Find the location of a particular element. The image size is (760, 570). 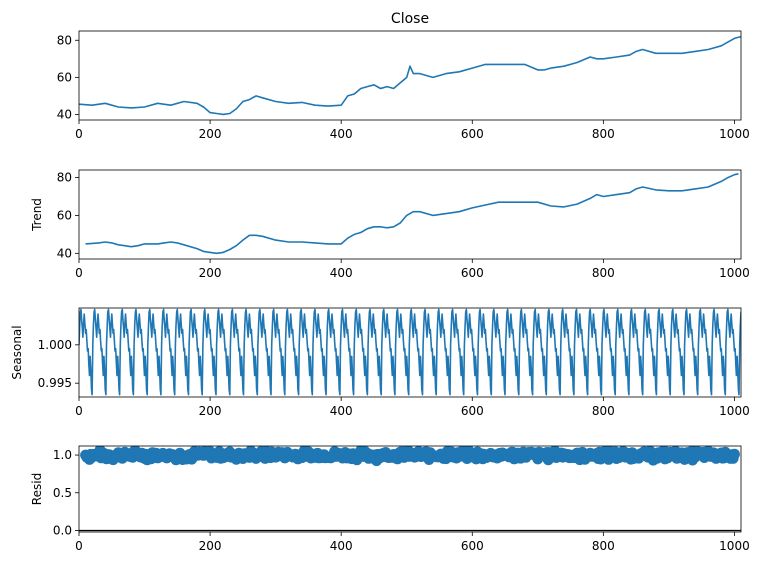

y-tick-label: 0.0 is located at coordinates (62, 530).